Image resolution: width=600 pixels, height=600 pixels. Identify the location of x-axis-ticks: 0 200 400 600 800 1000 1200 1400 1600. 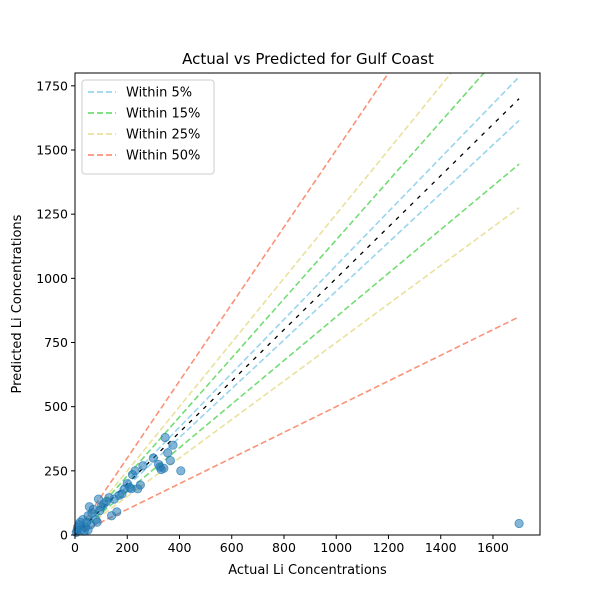
(290, 545).